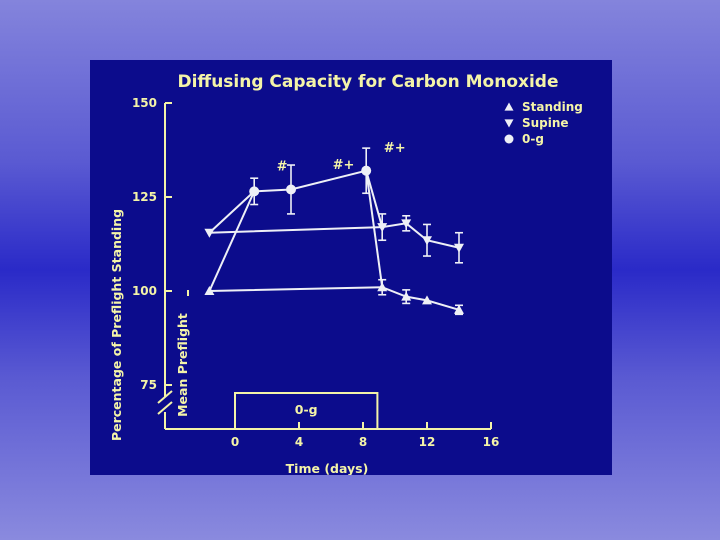  What do you see at coordinates (182, 365) in the screenshot?
I see `mean-preflight-label: Mean Preflight` at bounding box center [182, 365].